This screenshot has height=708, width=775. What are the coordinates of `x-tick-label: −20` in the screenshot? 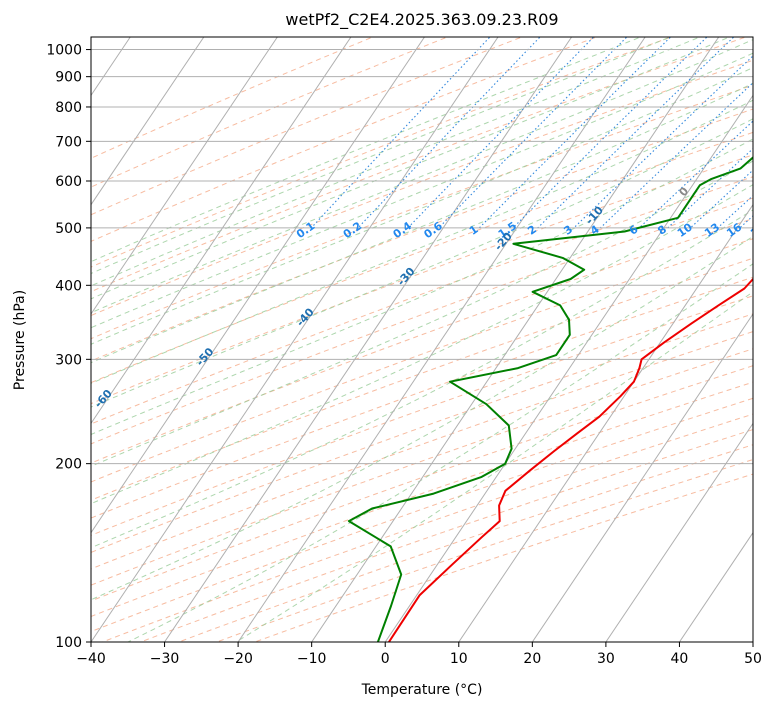 It's located at (238, 659).